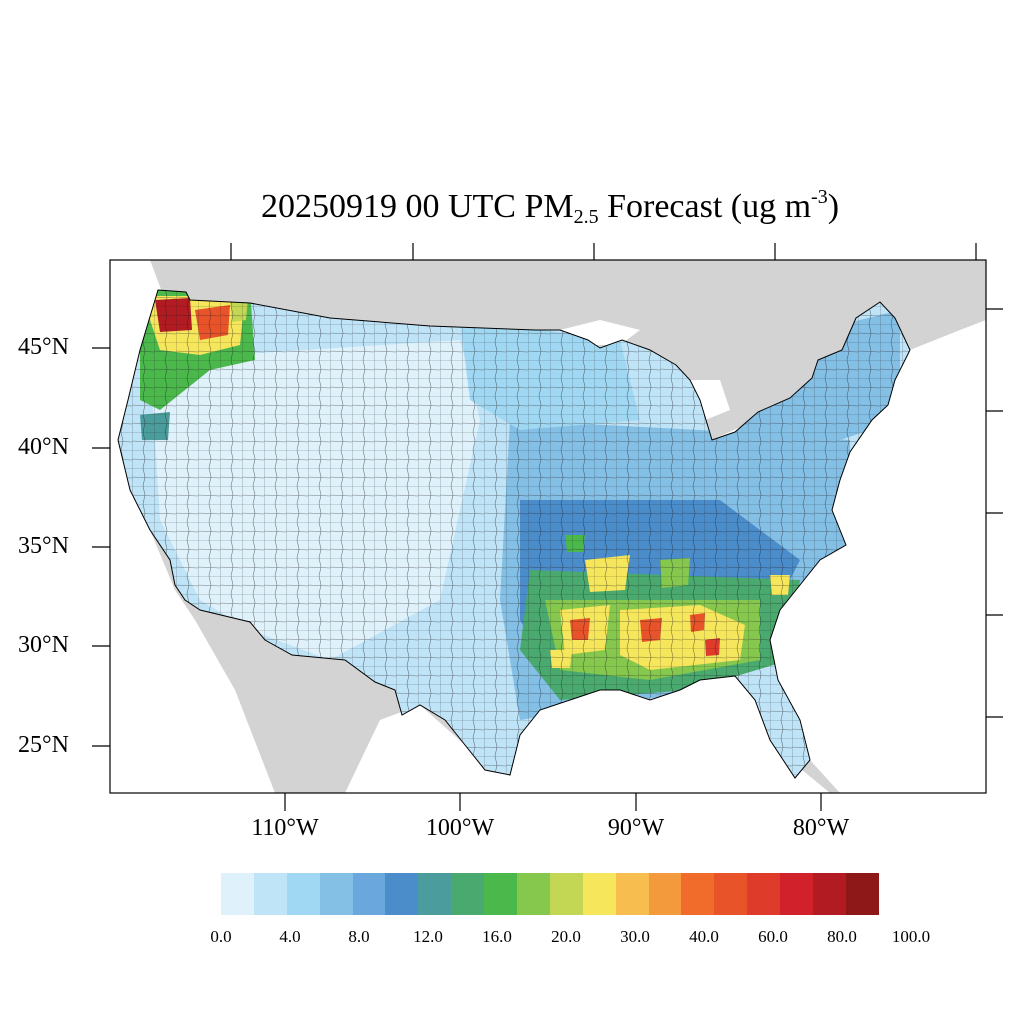 Image resolution: width=1024 pixels, height=1024 pixels. Describe the element at coordinates (221, 936) in the screenshot. I see `colorbar-label: 0.0` at that location.